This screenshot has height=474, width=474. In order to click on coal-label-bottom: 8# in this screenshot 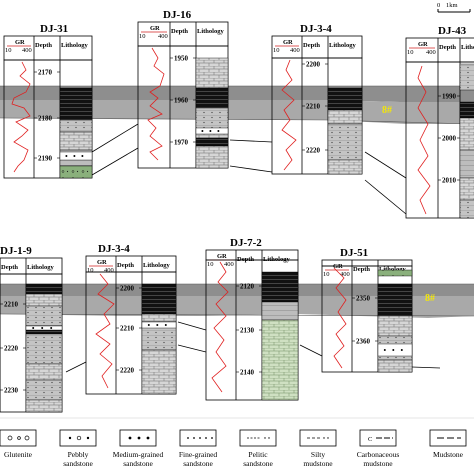, I will do `click(430, 298)`.